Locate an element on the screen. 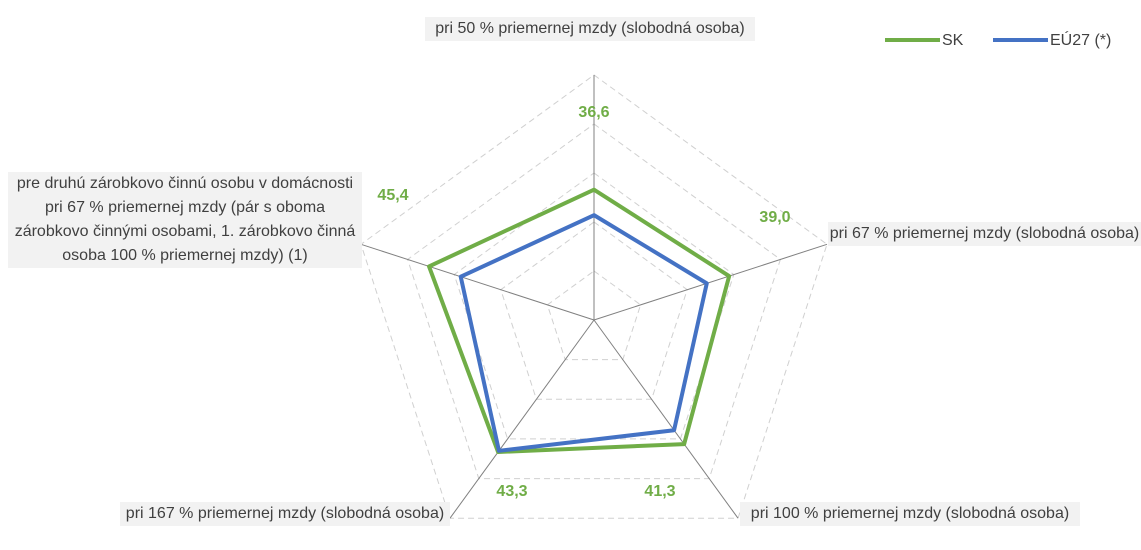 This screenshot has height=550, width=1141. data-label: 45,4 is located at coordinates (392, 195).